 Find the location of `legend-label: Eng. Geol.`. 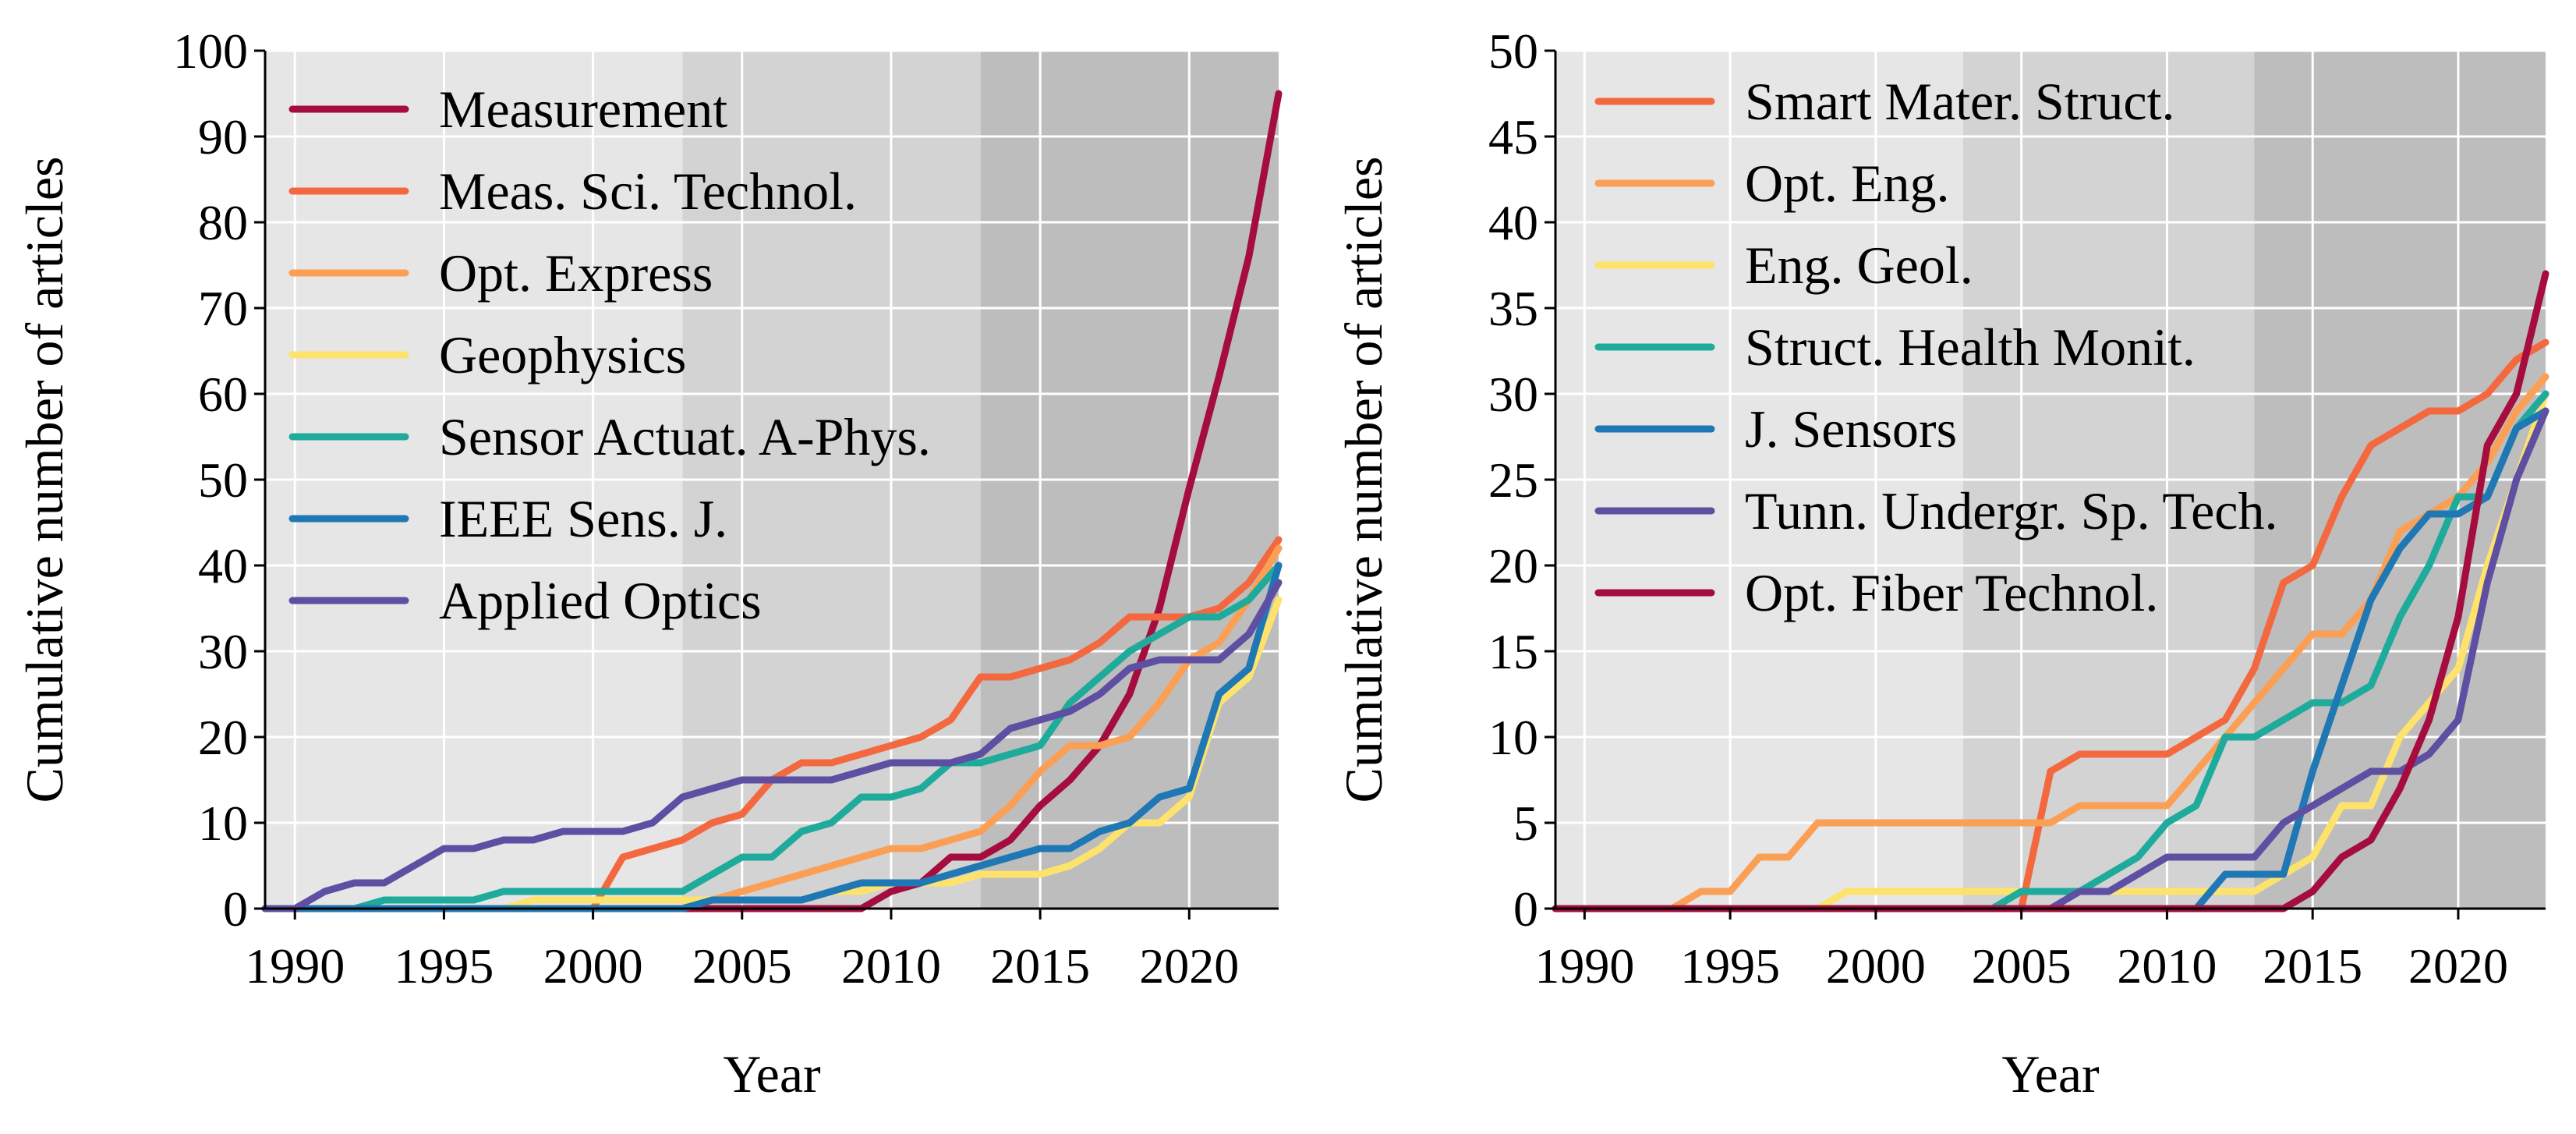

legend-label: Eng. Geol. is located at coordinates (1859, 265).